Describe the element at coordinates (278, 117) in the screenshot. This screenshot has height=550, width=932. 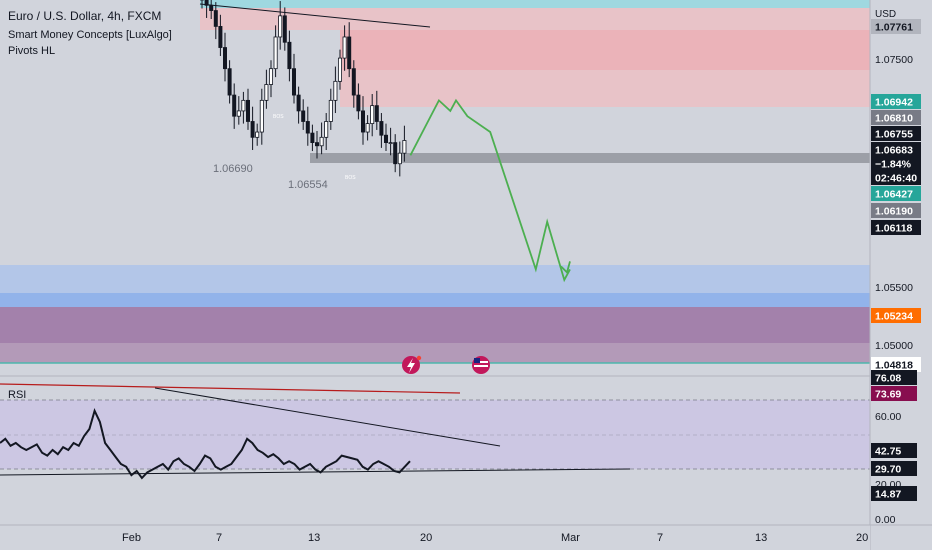
I see `bos-label-1: BOS` at that location.